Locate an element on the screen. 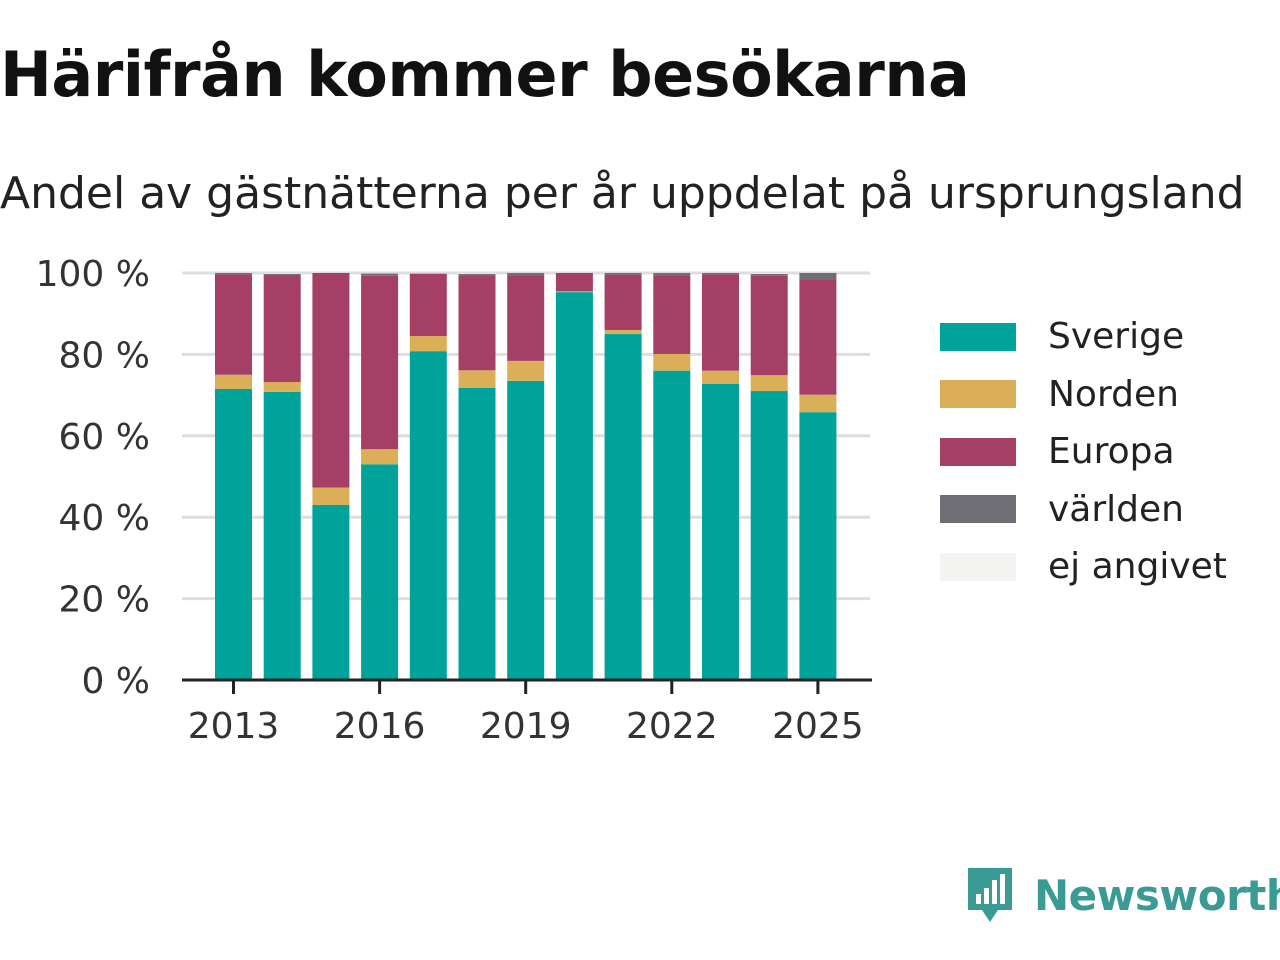  bar-segment-sverige-2022 is located at coordinates (672, 525).